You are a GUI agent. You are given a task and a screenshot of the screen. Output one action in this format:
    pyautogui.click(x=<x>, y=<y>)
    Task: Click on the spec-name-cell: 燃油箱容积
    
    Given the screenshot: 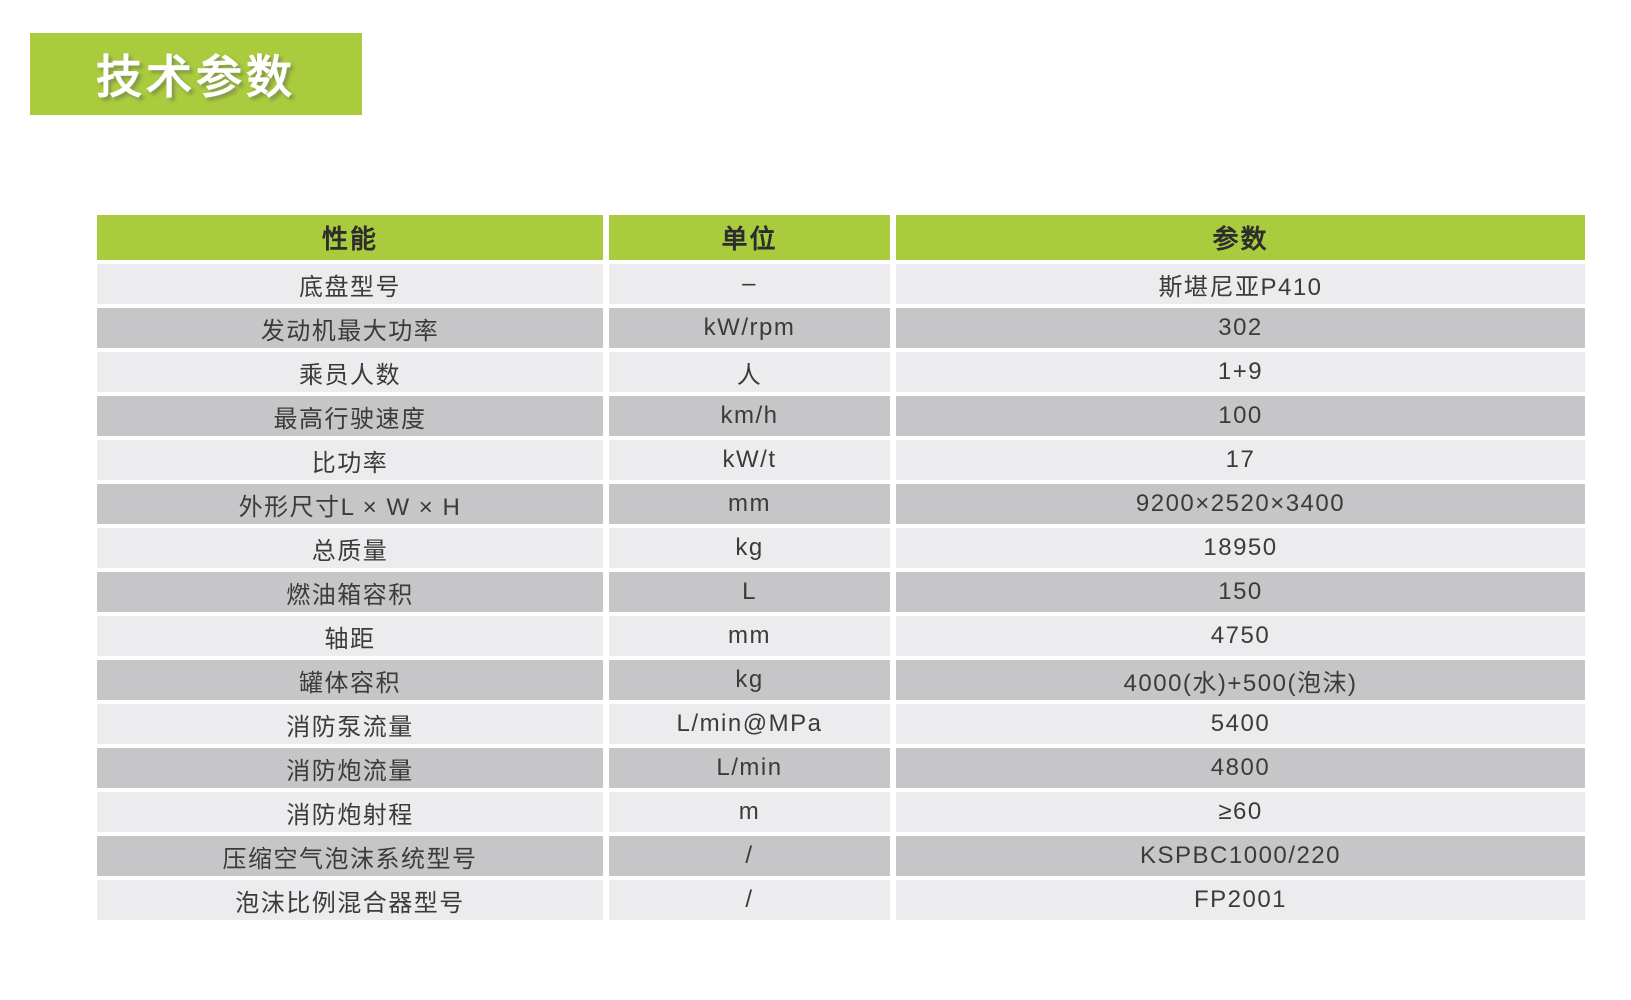 What is the action you would take?
    pyautogui.click(x=350, y=592)
    